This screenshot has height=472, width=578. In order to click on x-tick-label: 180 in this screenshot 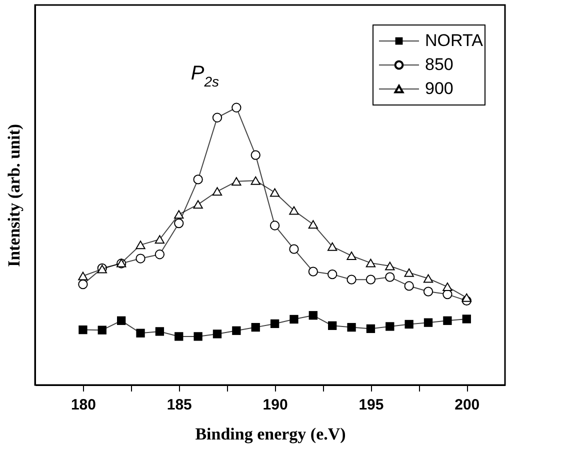, I will do `click(83, 405)`.